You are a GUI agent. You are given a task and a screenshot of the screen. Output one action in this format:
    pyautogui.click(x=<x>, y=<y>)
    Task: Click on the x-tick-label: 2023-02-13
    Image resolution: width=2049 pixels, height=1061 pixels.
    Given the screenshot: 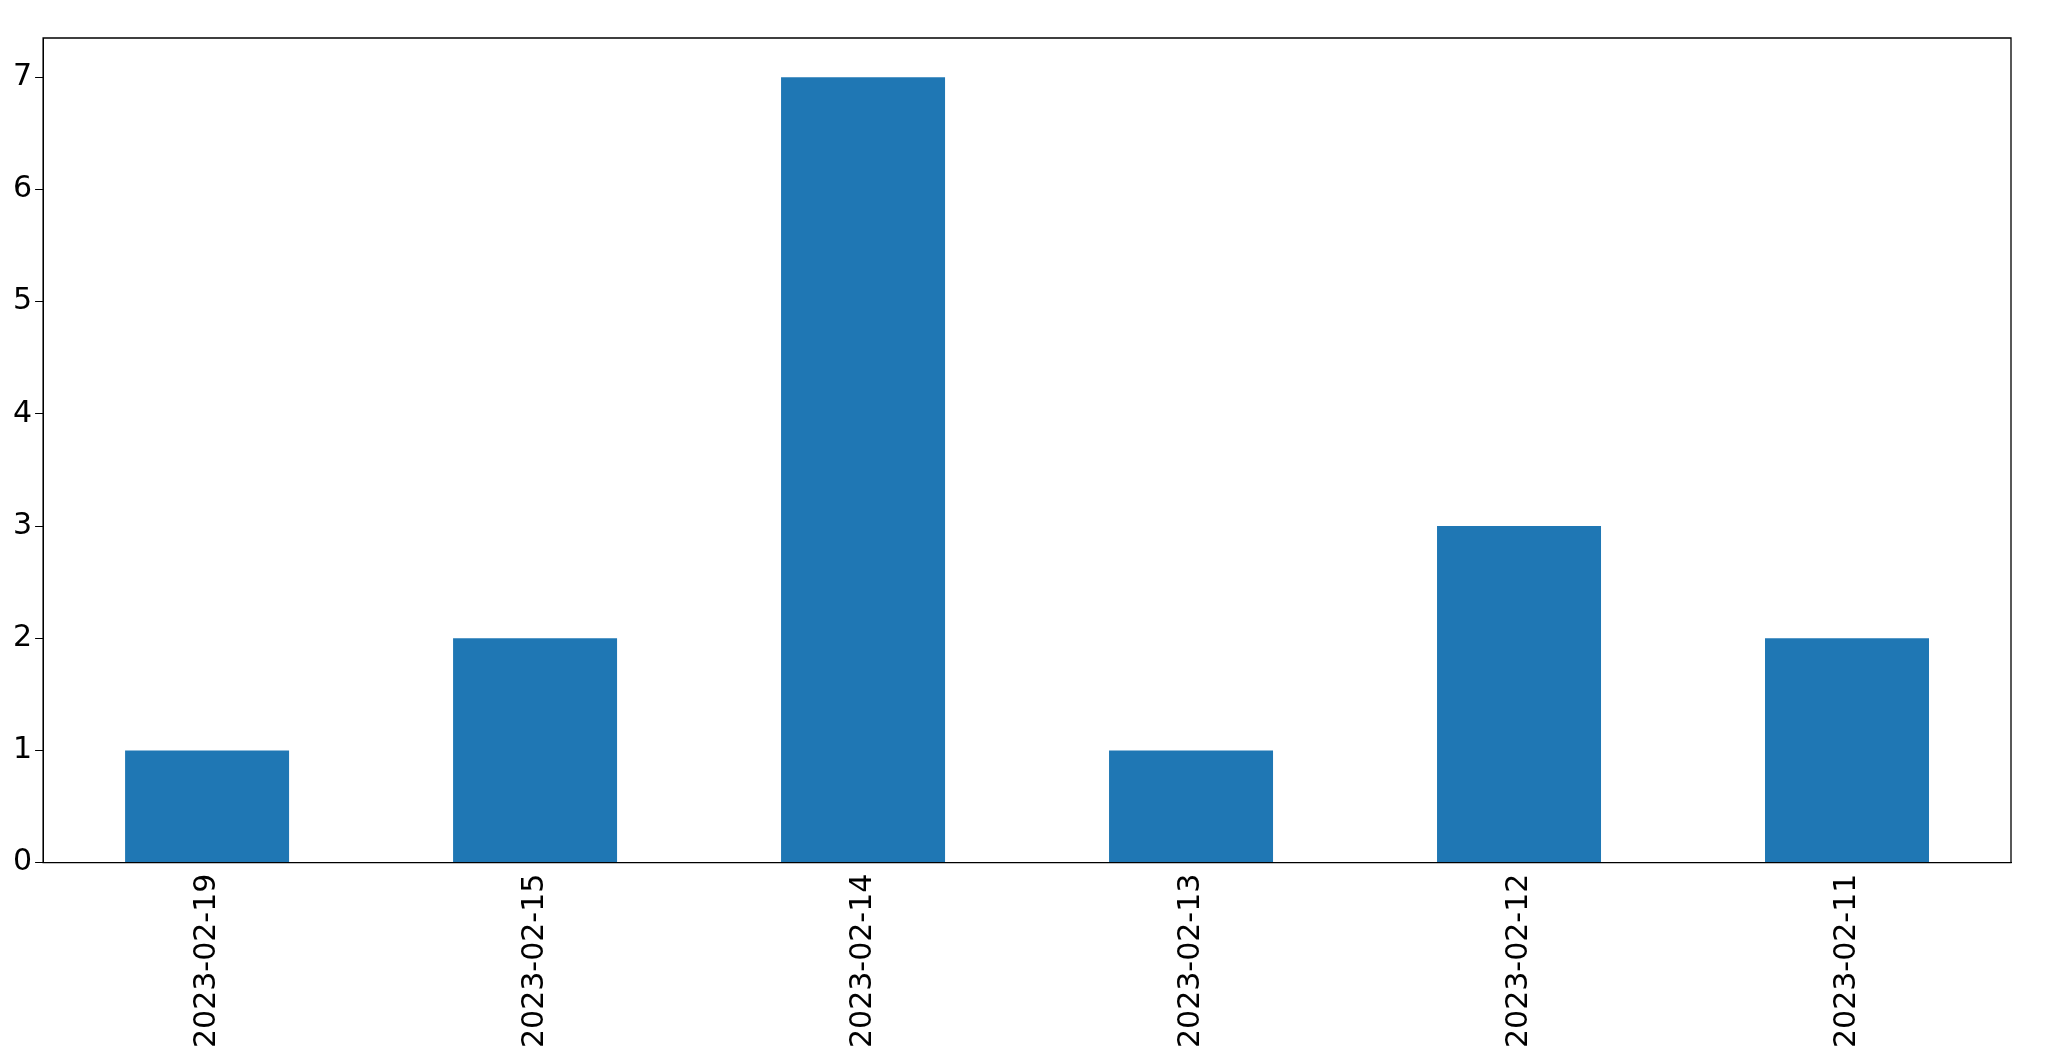 What is the action you would take?
    pyautogui.click(x=1188, y=961)
    